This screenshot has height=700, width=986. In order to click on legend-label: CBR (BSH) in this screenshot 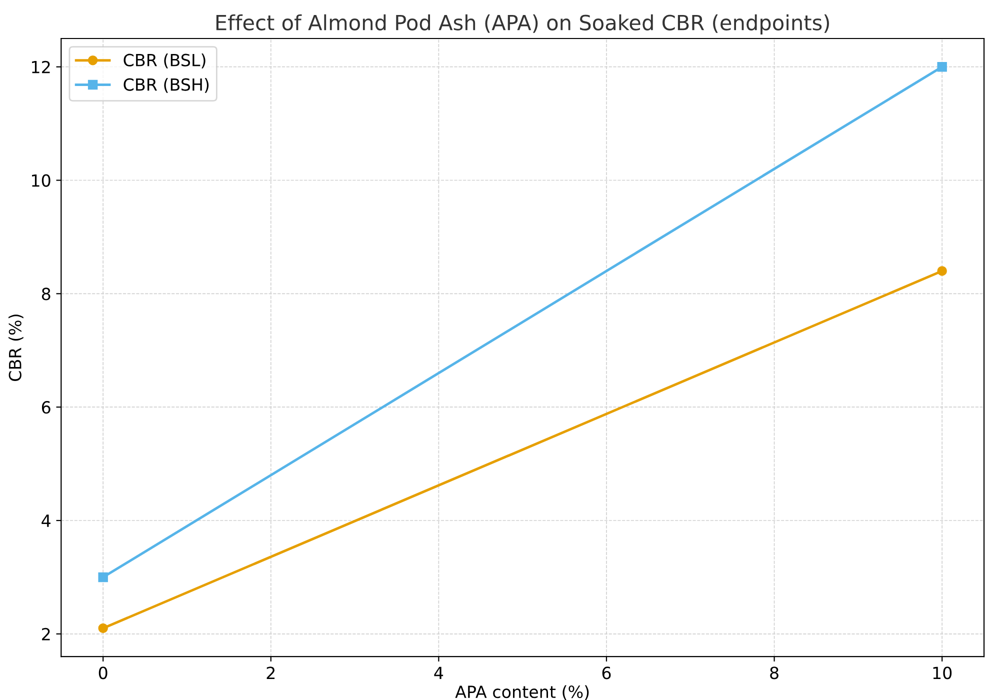, I will do `click(166, 85)`.